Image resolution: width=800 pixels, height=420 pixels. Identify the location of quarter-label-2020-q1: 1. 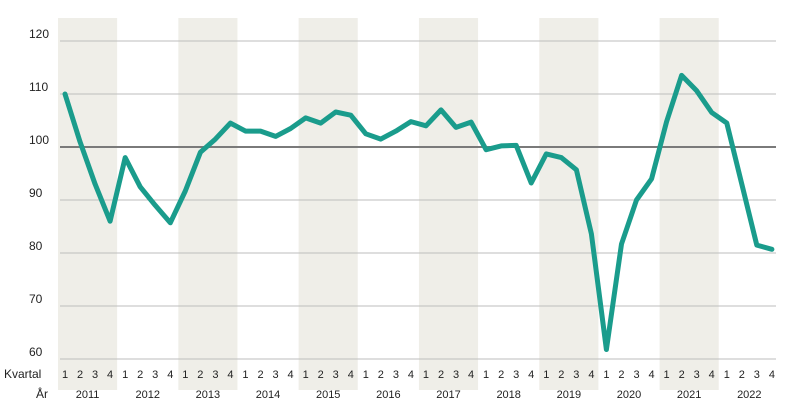
(606, 375).